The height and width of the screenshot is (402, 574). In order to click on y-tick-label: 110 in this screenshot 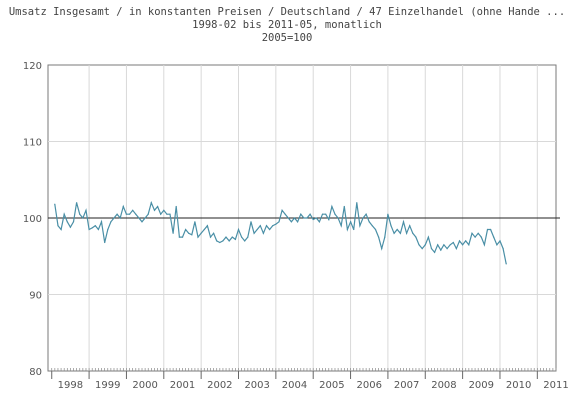, I will do `click(32, 143)`.